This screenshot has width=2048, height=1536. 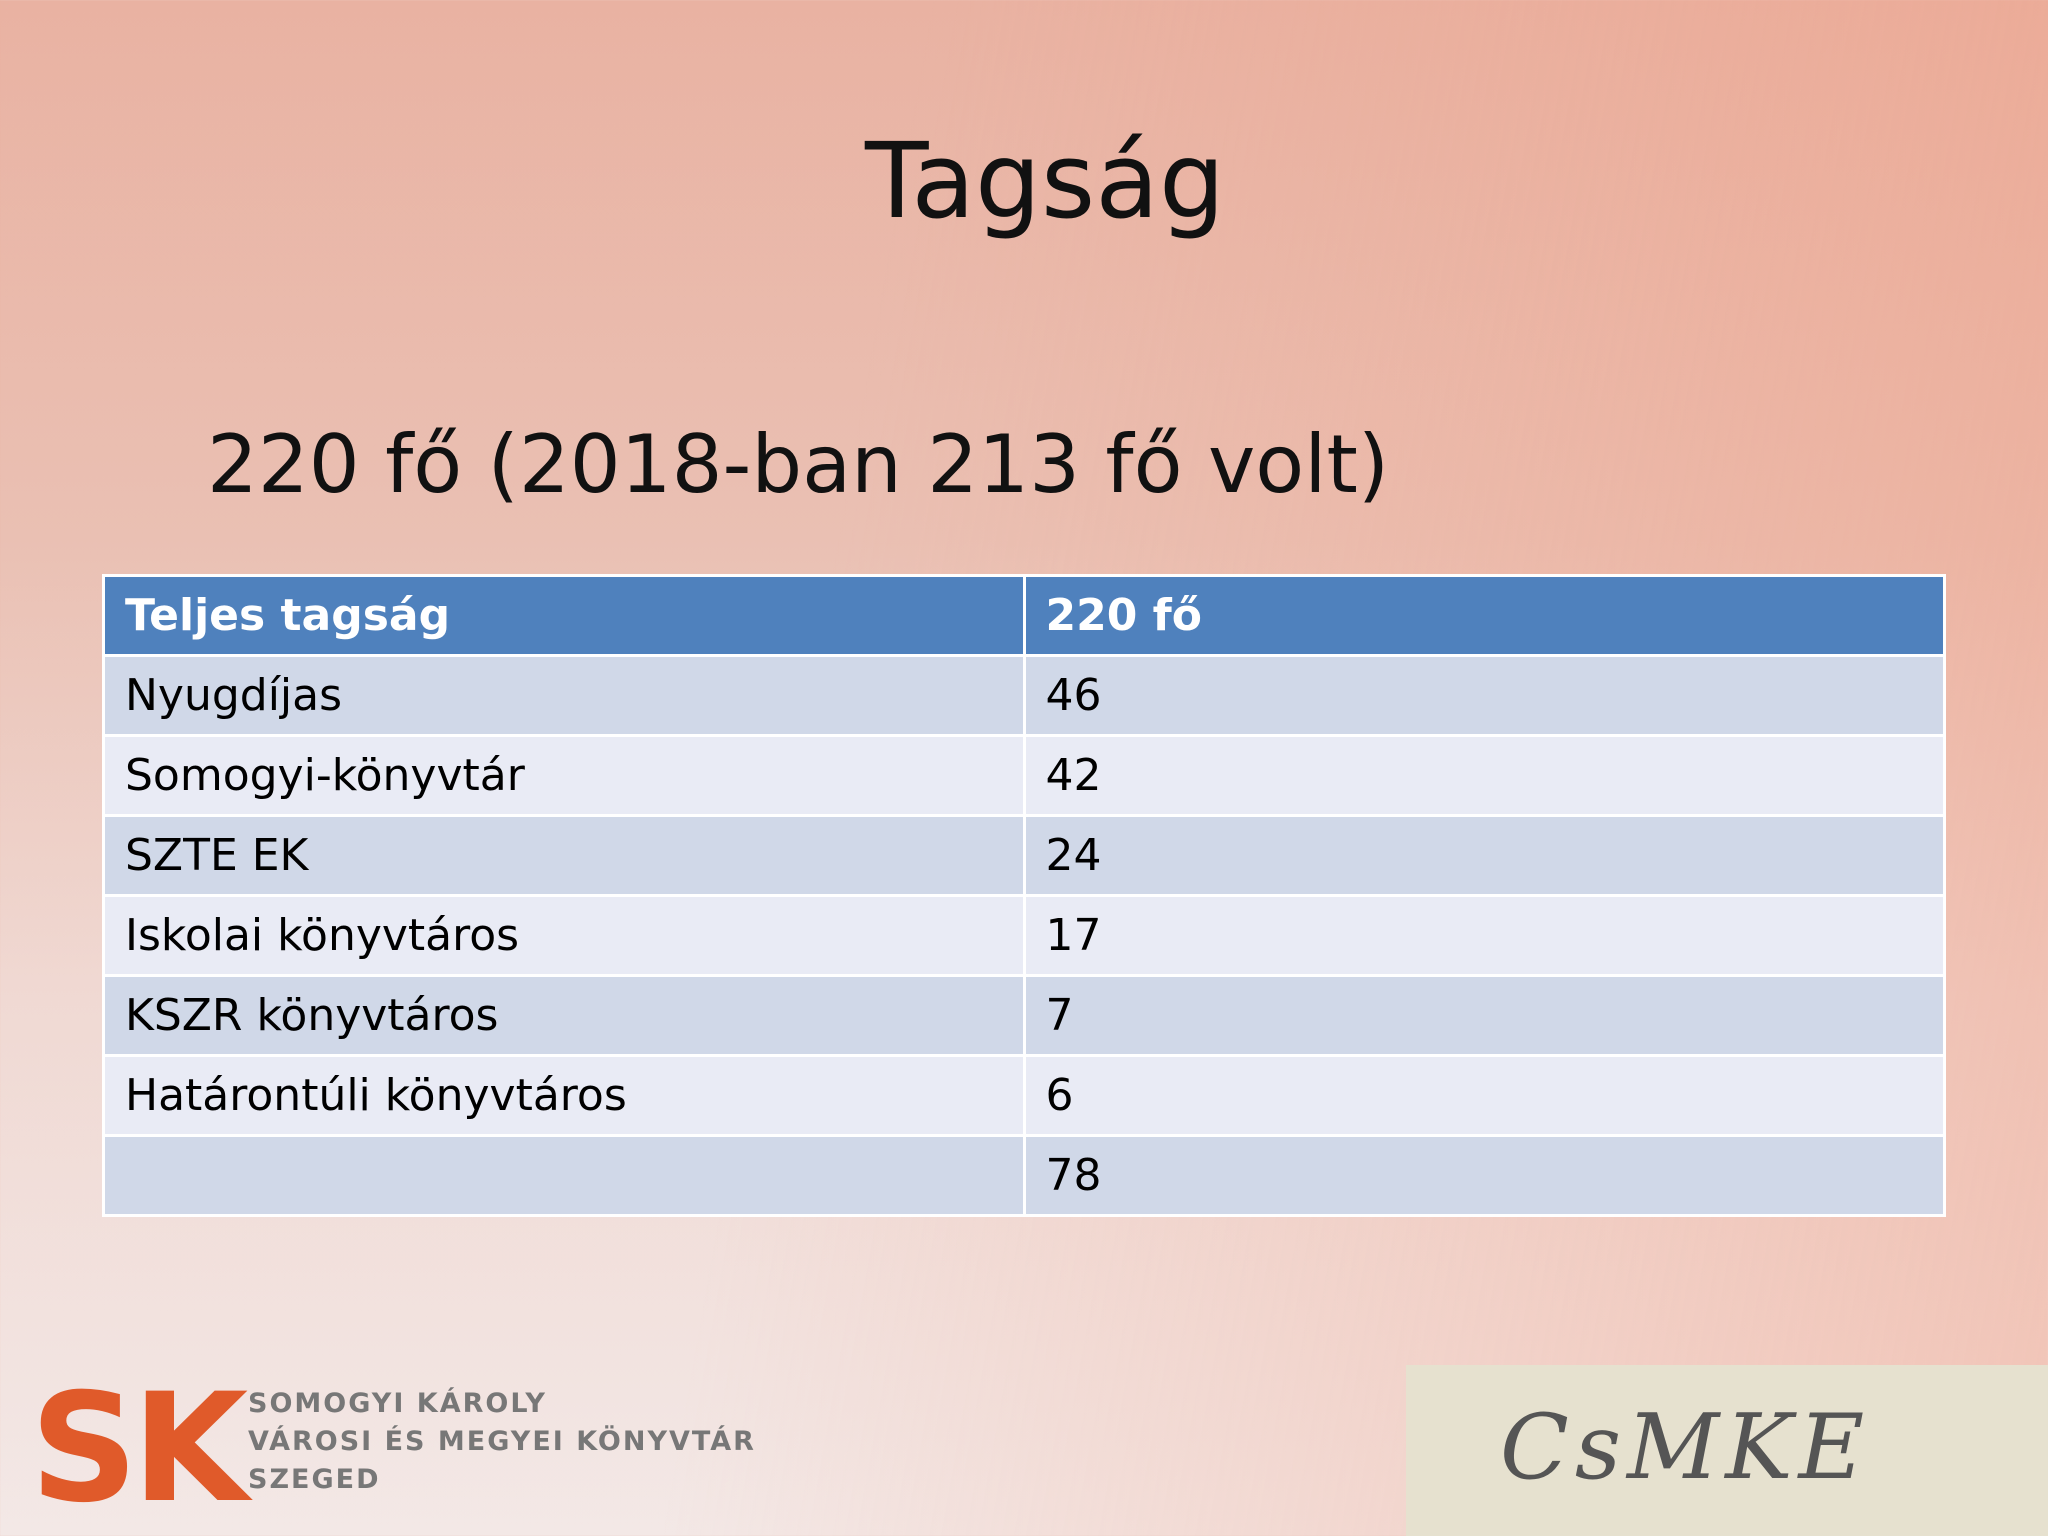 I want to click on table-cell: 46, so click(x=1484, y=695).